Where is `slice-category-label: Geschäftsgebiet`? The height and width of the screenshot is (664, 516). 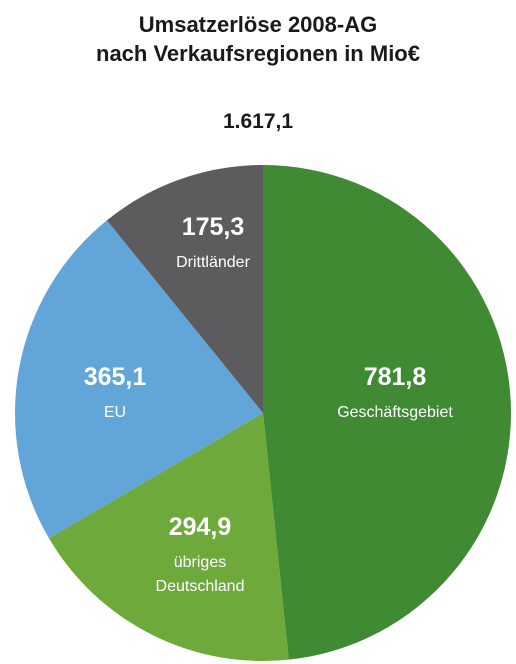
slice-category-label: Geschäftsgebiet is located at coordinates (395, 412).